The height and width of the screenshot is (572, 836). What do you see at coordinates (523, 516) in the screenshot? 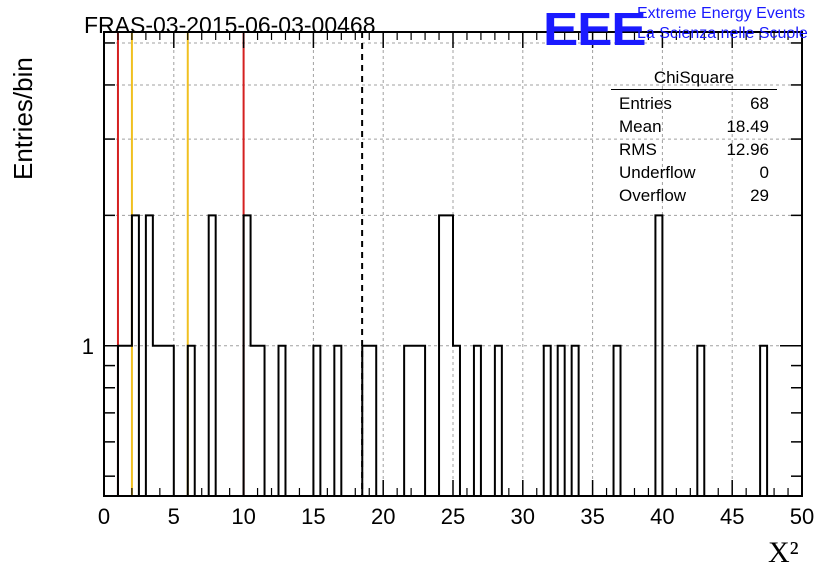
I see `x-tick-label: 30` at bounding box center [523, 516].